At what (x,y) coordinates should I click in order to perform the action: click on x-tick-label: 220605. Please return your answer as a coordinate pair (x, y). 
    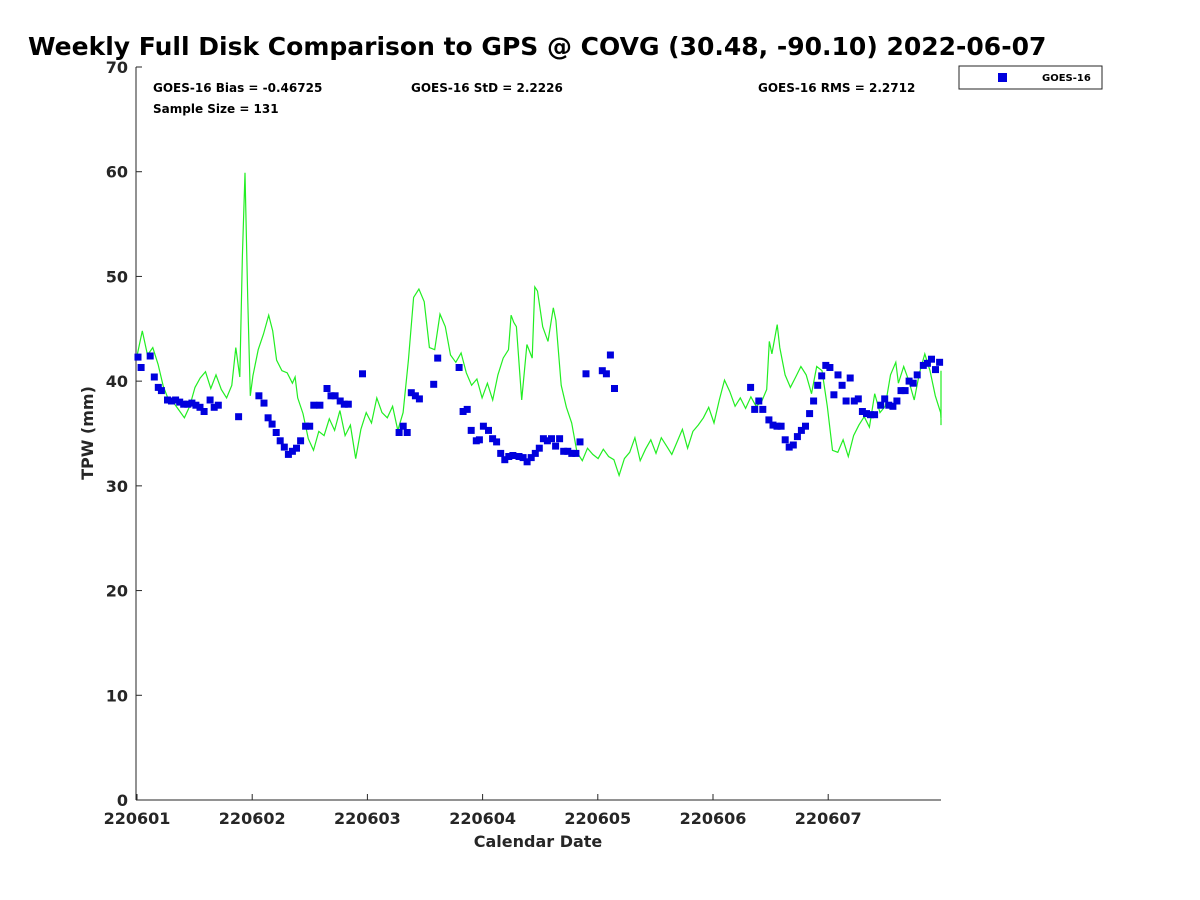
    Looking at the image, I should click on (597, 818).